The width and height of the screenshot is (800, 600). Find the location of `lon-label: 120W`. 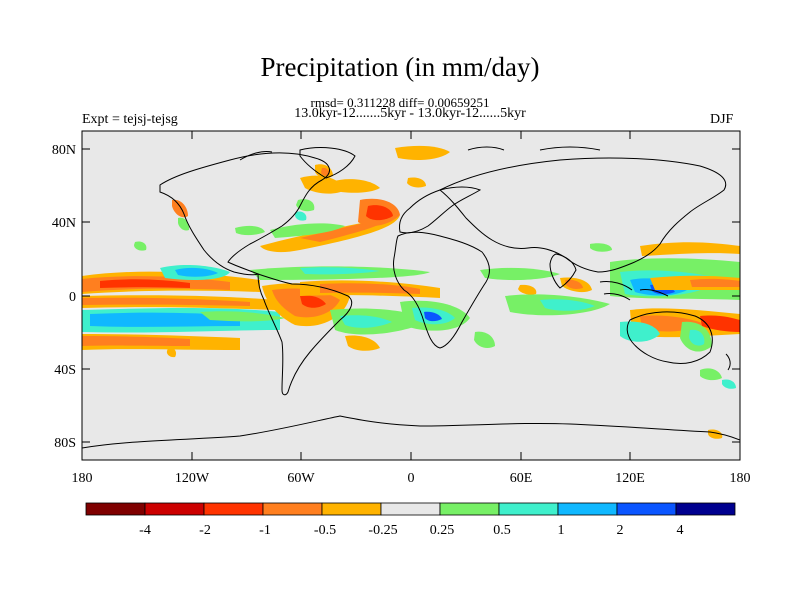

lon-label: 120W is located at coordinates (192, 478).